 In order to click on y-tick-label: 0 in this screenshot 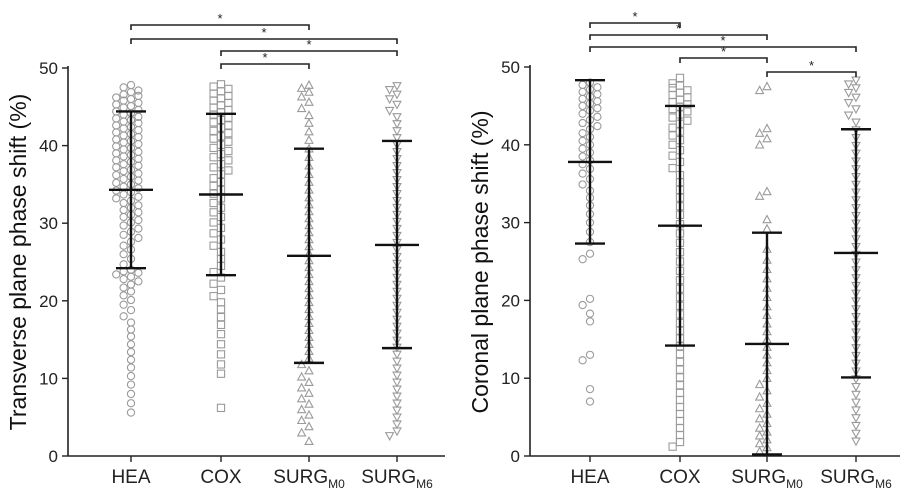, I will do `click(515, 456)`.